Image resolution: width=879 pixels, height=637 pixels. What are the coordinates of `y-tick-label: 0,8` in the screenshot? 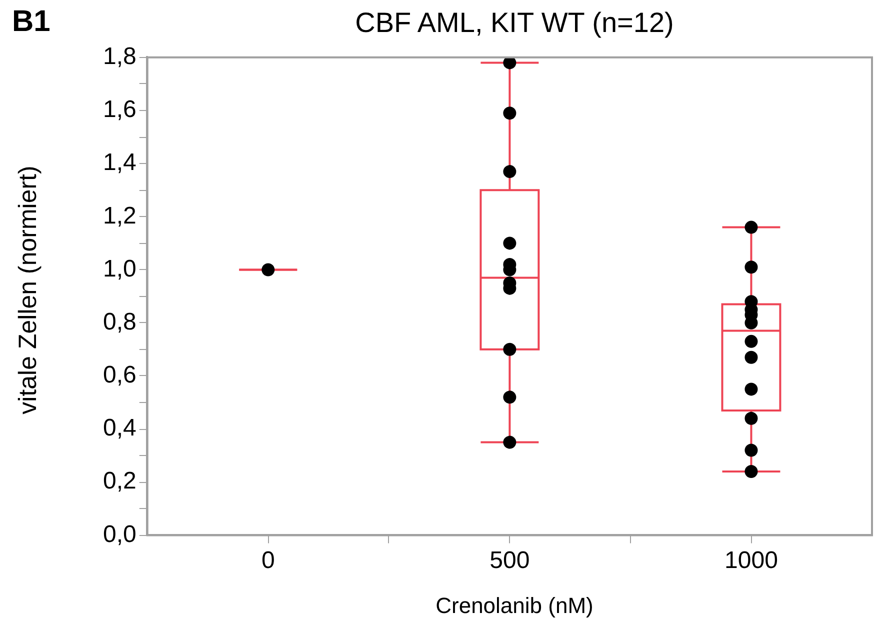 It's located at (119, 322).